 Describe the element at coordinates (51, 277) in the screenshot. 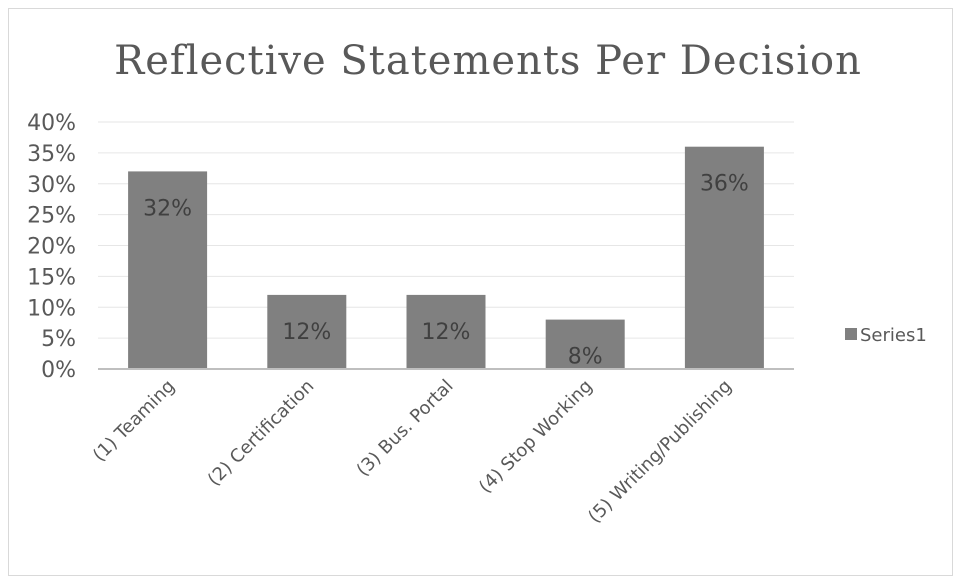

I see `y-tick-label: 15%` at that location.